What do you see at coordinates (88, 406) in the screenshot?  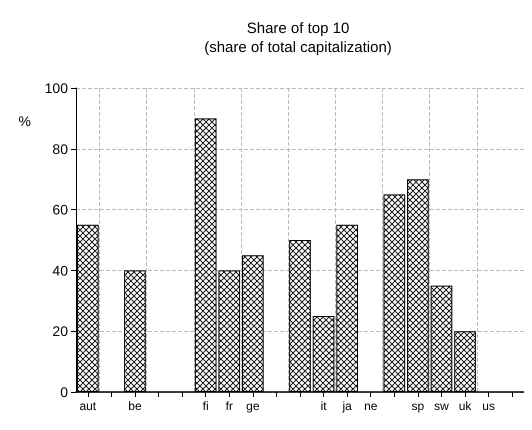 I see `x-tick-label: aut` at bounding box center [88, 406].